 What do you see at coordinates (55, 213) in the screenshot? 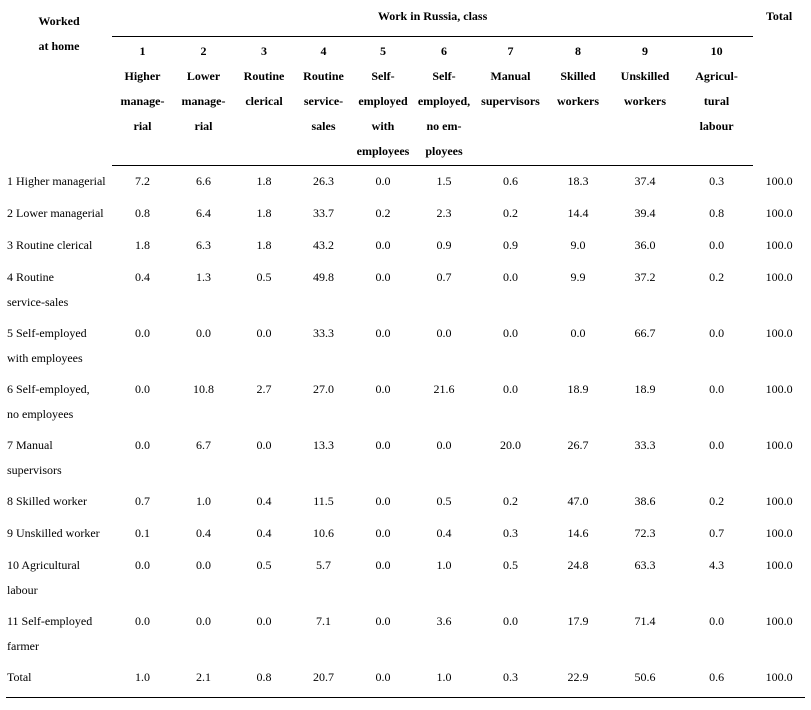
I see `row-label: 2 Lower managerial` at bounding box center [55, 213].